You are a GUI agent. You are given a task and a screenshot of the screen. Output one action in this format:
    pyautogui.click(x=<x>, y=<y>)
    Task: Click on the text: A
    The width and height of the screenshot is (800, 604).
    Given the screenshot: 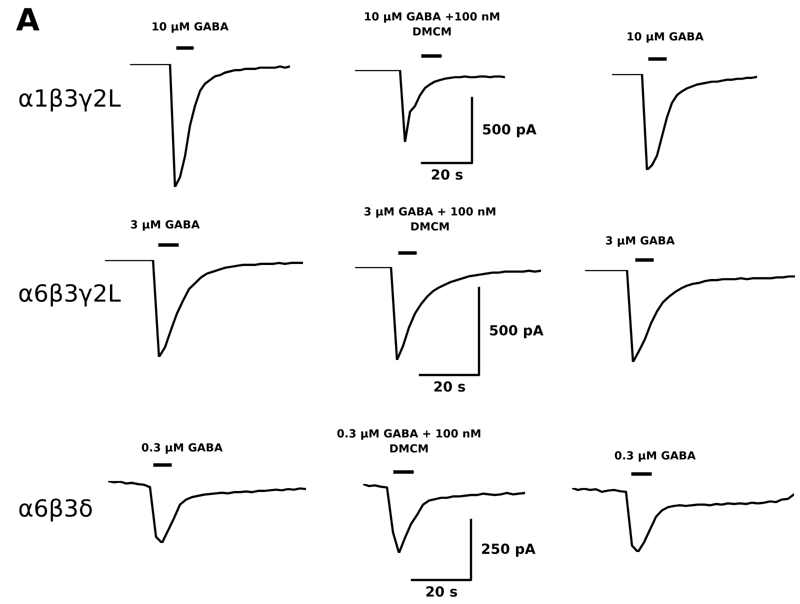 What is the action you would take?
    pyautogui.click(x=28, y=19)
    